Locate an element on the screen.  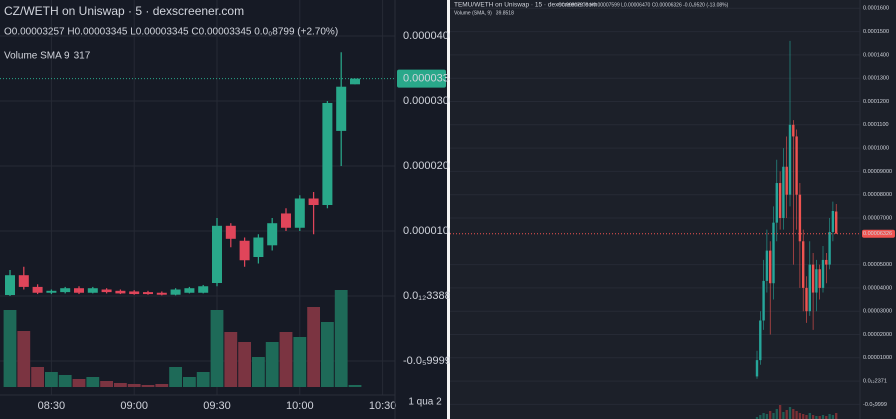
x-tick-label: 10:30 is located at coordinates (383, 406).